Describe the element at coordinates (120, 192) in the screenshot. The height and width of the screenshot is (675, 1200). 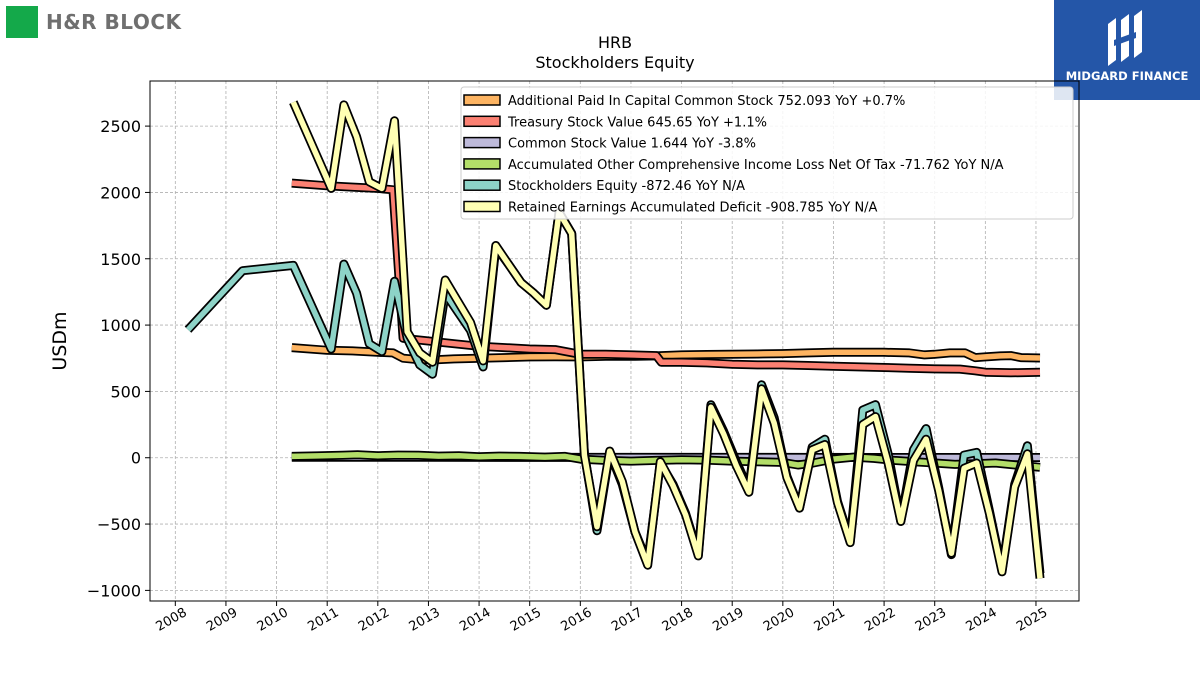
I see `y-tick-label: 2000` at that location.